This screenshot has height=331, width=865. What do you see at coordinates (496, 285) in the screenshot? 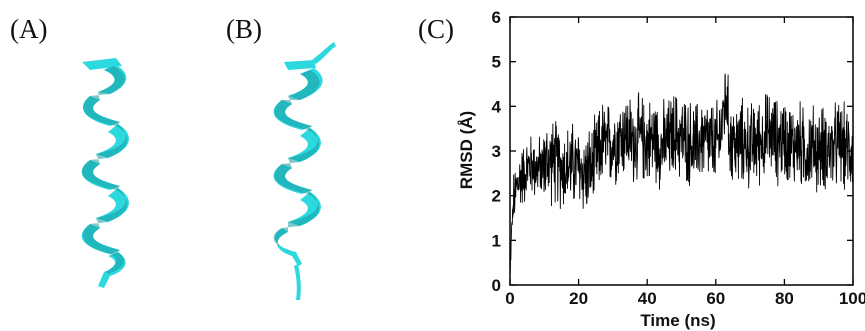
I see `y-tick-label: 0` at bounding box center [496, 285].